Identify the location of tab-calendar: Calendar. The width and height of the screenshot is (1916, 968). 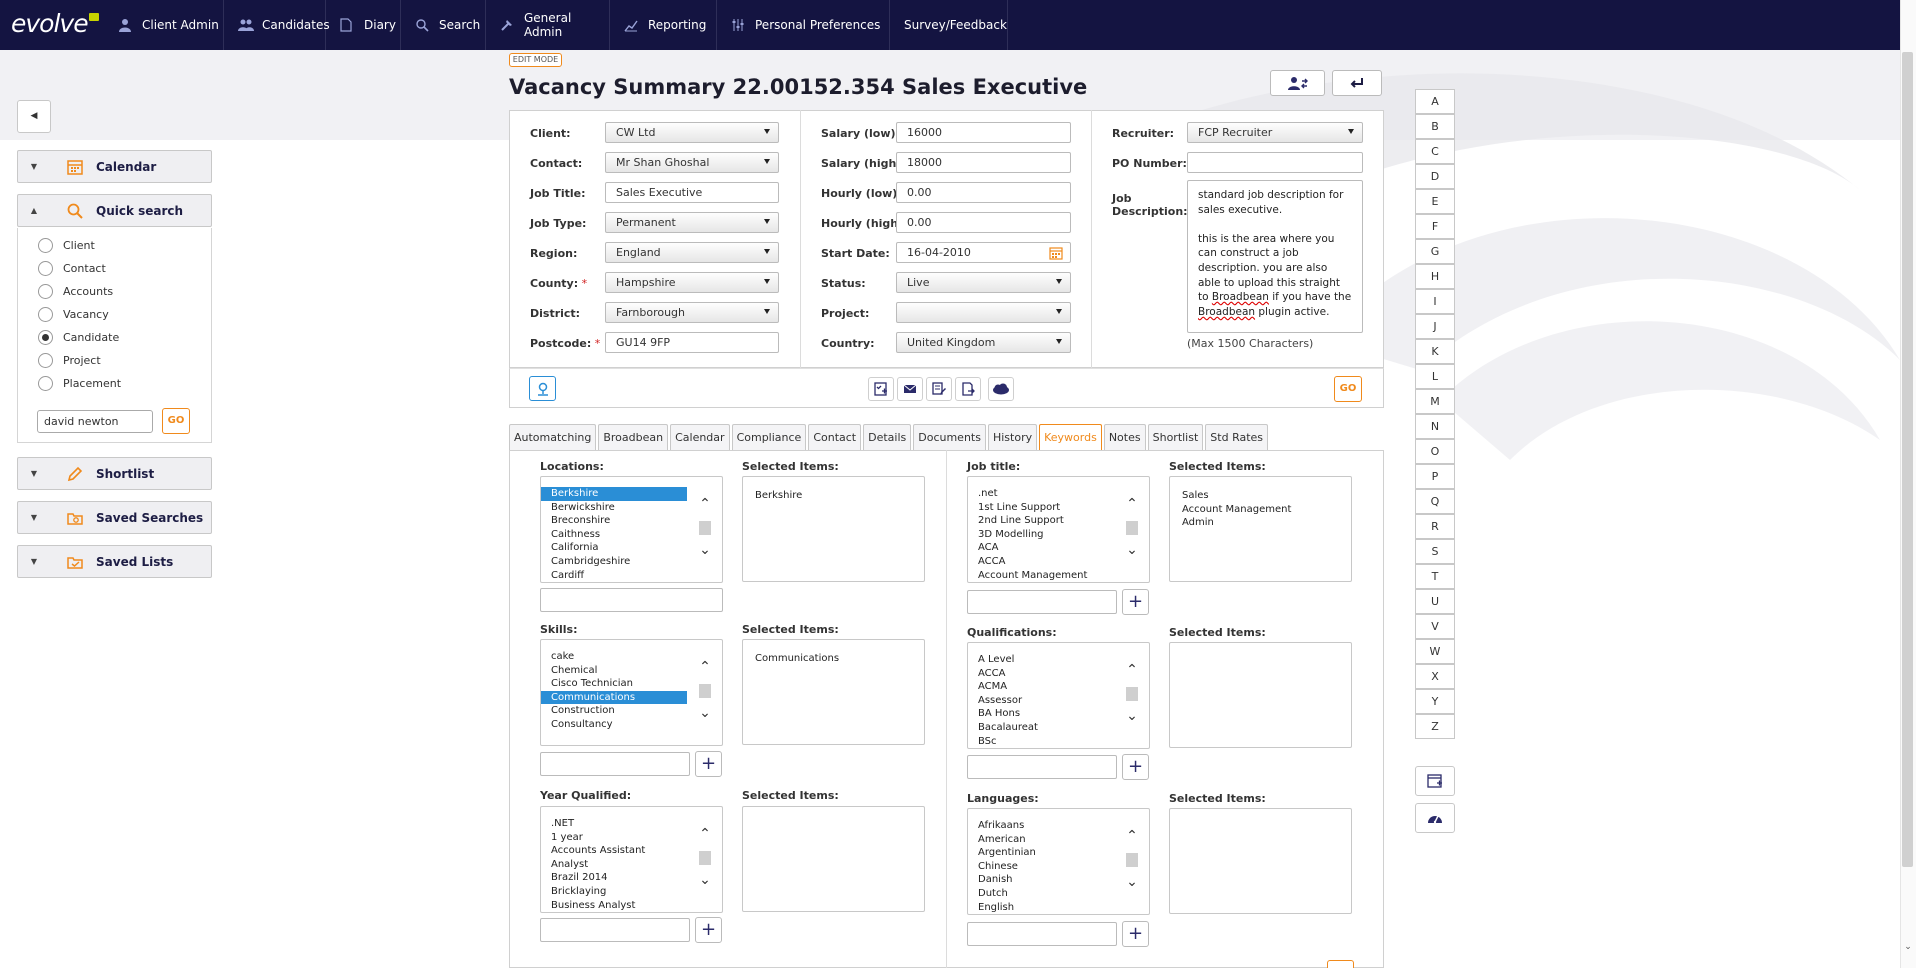
(700, 437).